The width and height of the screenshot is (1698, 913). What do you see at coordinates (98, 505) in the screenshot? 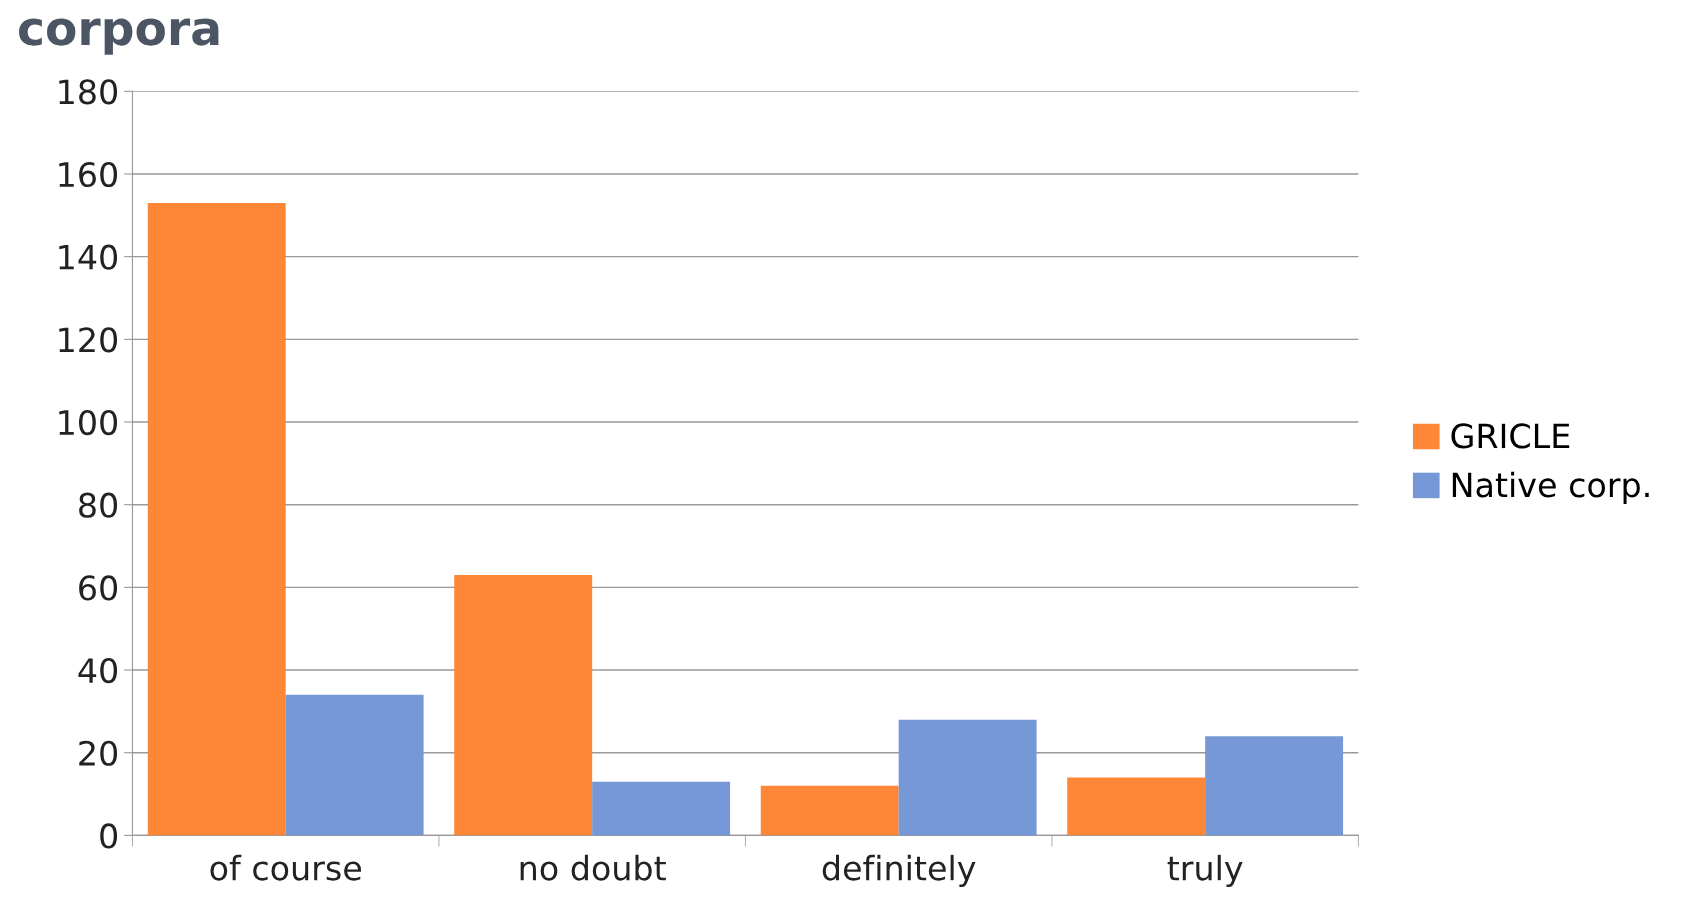
I see `y-tick-label: 80` at bounding box center [98, 505].